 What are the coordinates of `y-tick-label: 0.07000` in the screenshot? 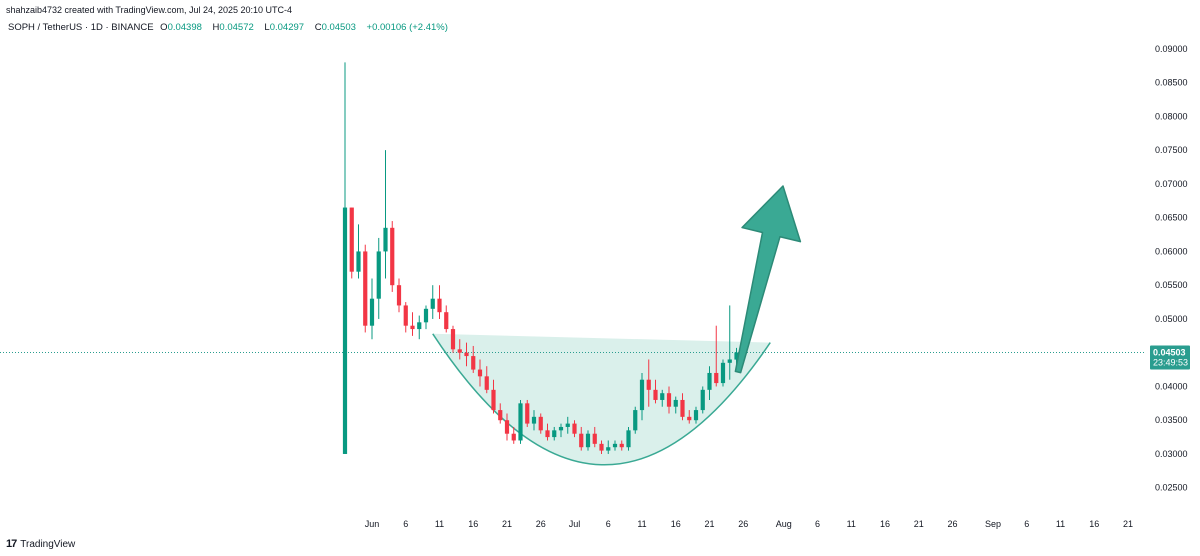 It's located at (1171, 184).